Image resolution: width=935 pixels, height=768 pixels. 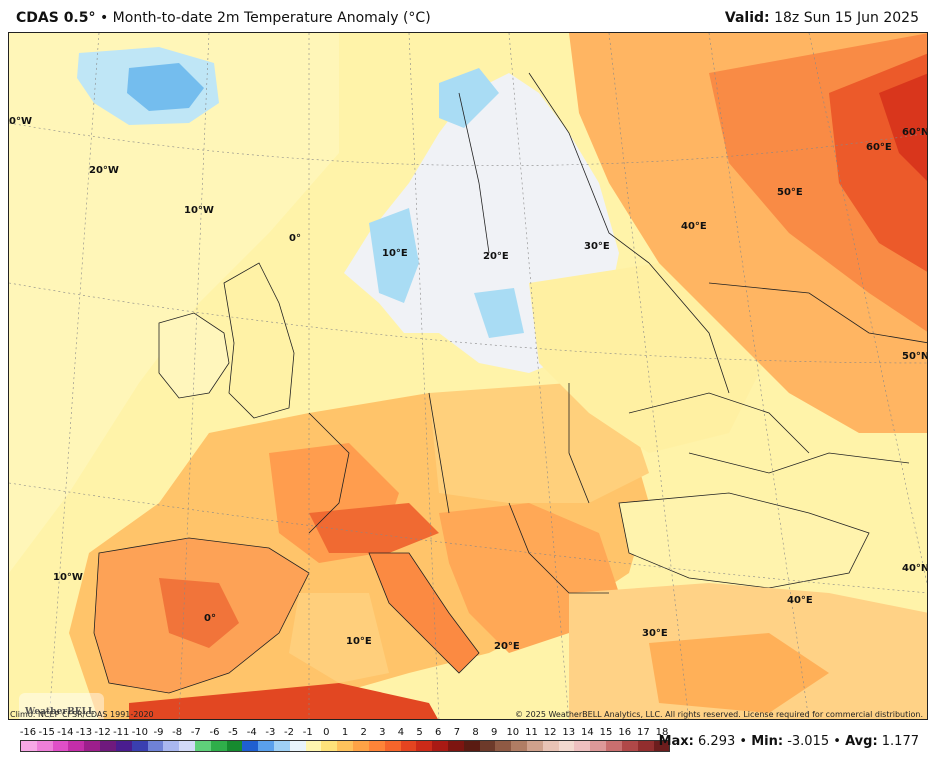 What do you see at coordinates (625, 732) in the screenshot?
I see `colorbar-tick-label: 16` at bounding box center [625, 732].